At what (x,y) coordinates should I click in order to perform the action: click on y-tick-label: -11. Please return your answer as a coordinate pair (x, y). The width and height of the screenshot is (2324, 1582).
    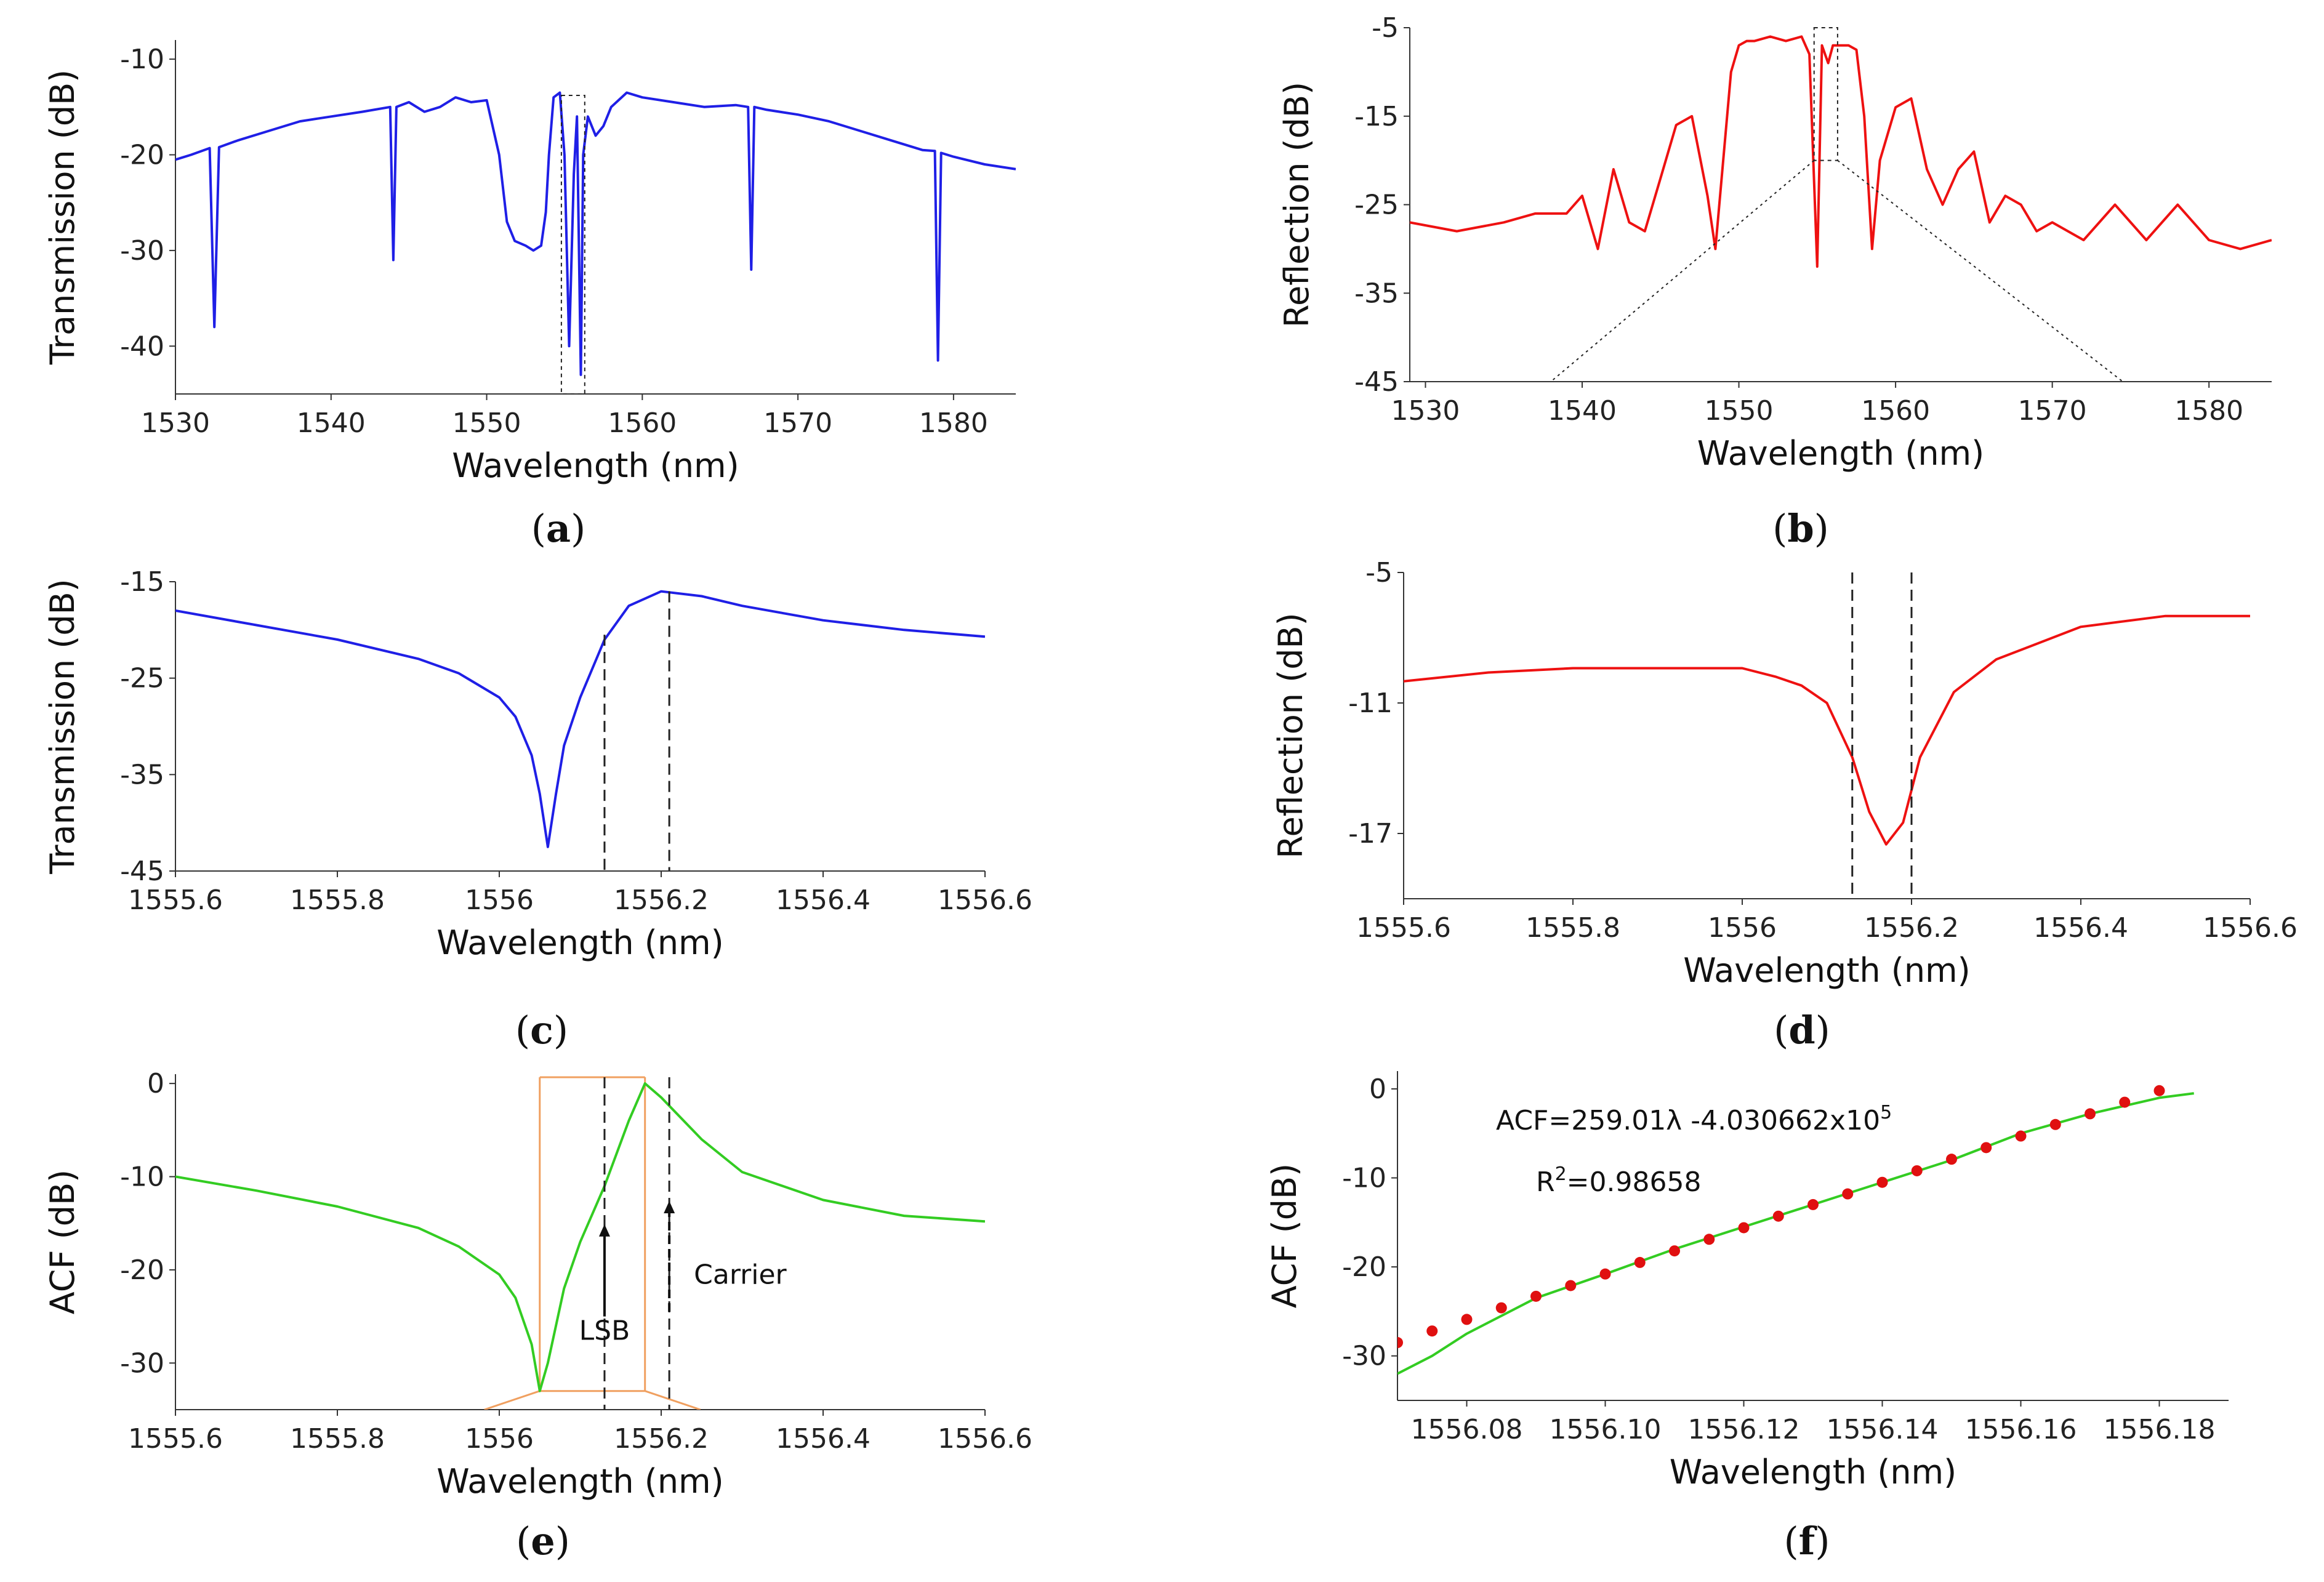
    Looking at the image, I should click on (1370, 704).